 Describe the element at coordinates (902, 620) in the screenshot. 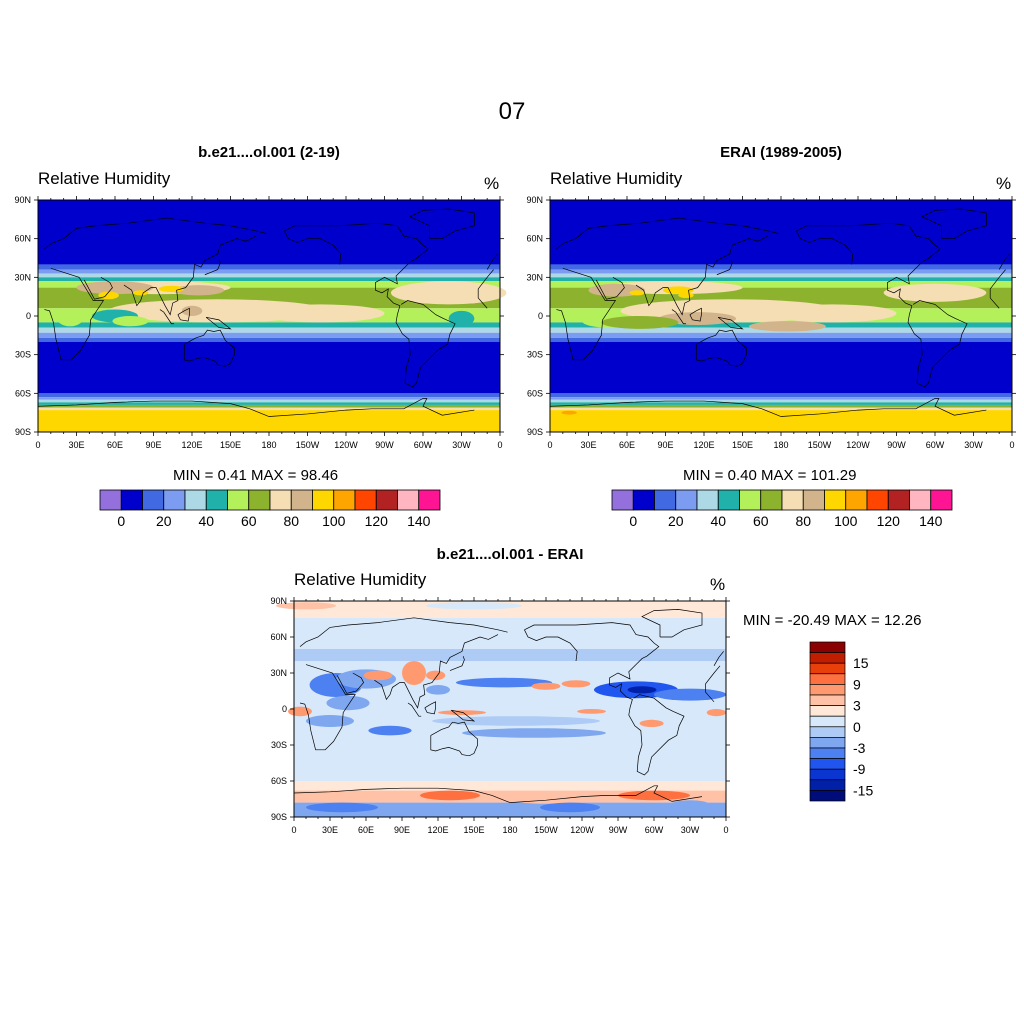

I see `max-value: 12.26` at that location.